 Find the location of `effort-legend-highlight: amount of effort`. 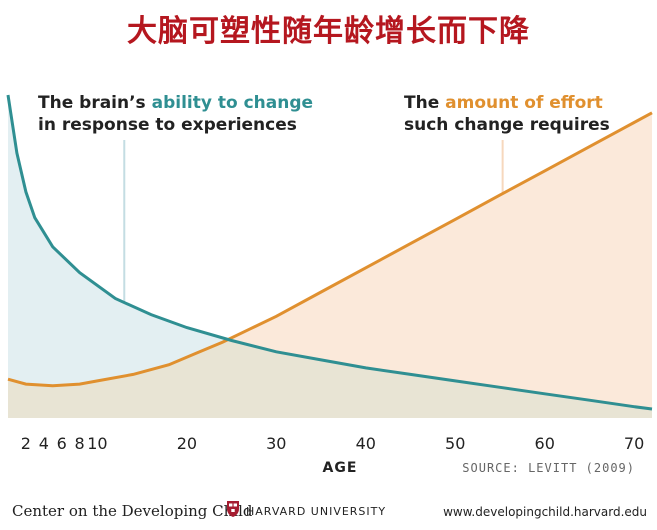

effort-legend-highlight: amount of effort is located at coordinates (524, 103).